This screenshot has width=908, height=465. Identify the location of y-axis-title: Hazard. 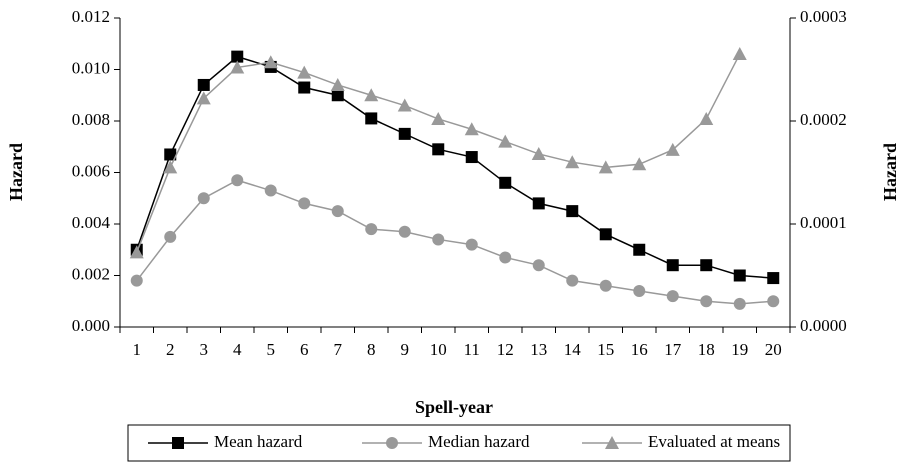
(16, 172).